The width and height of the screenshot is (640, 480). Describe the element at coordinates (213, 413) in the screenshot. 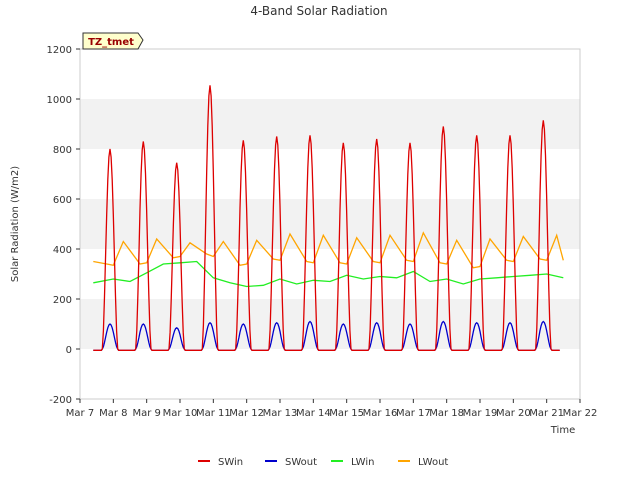

I see `x-tick-label: Mar 11` at that location.